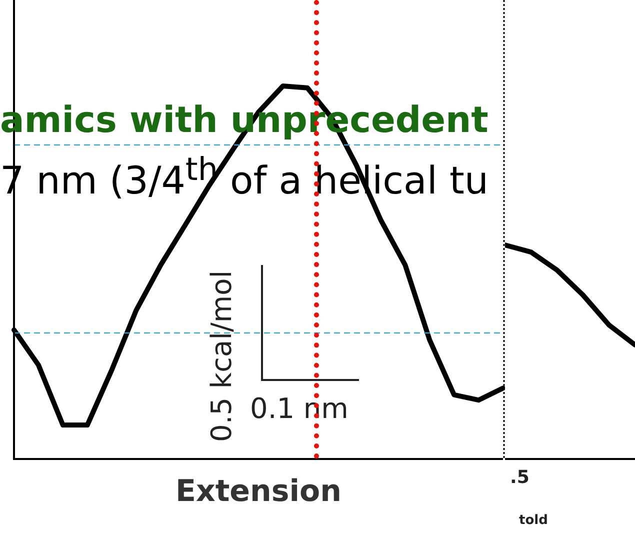  Describe the element at coordinates (520, 477) in the screenshot. I see `text: .5` at that location.